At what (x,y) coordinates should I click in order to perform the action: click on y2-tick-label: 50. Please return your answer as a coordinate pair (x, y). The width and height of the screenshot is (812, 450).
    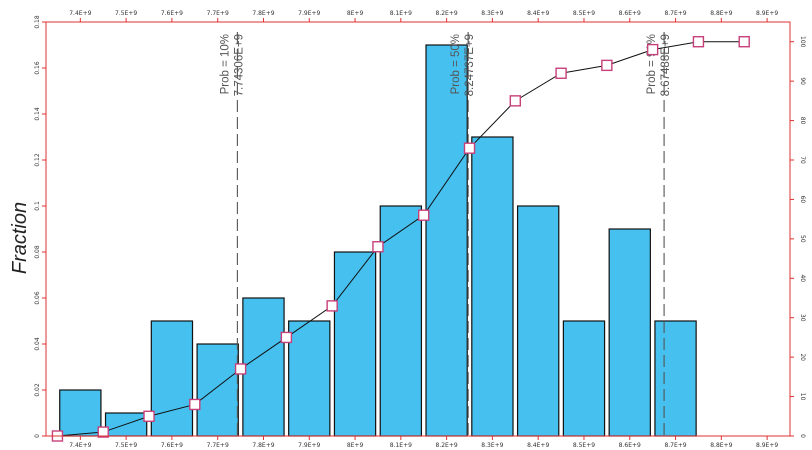
    Looking at the image, I should click on (802, 239).